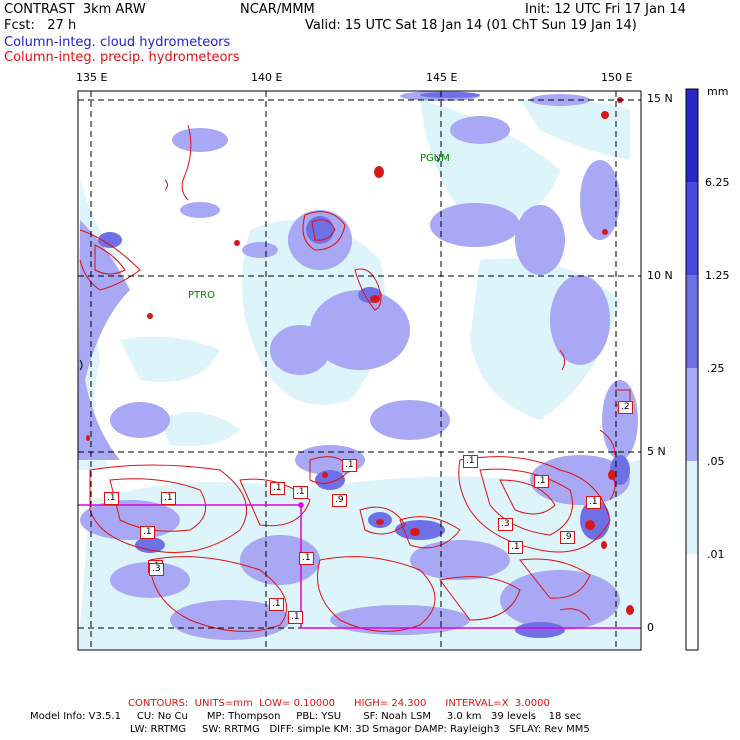 This screenshot has height=740, width=740. Describe the element at coordinates (716, 461) in the screenshot. I see `colorbar-label-05: .05` at that location.